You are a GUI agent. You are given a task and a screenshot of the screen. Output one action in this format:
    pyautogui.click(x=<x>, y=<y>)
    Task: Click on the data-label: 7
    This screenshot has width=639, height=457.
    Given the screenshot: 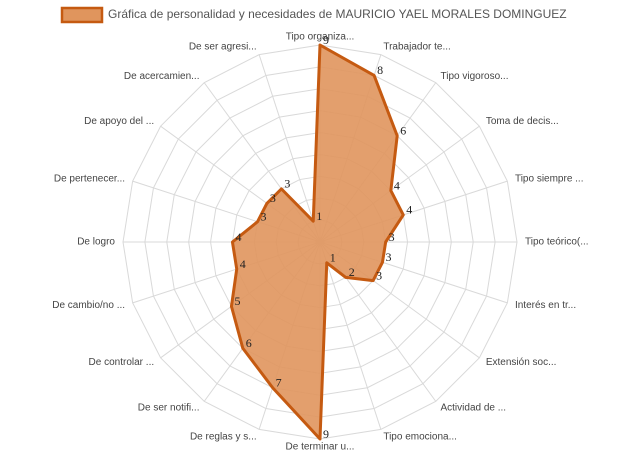 What is the action you would take?
    pyautogui.click(x=279, y=382)
    